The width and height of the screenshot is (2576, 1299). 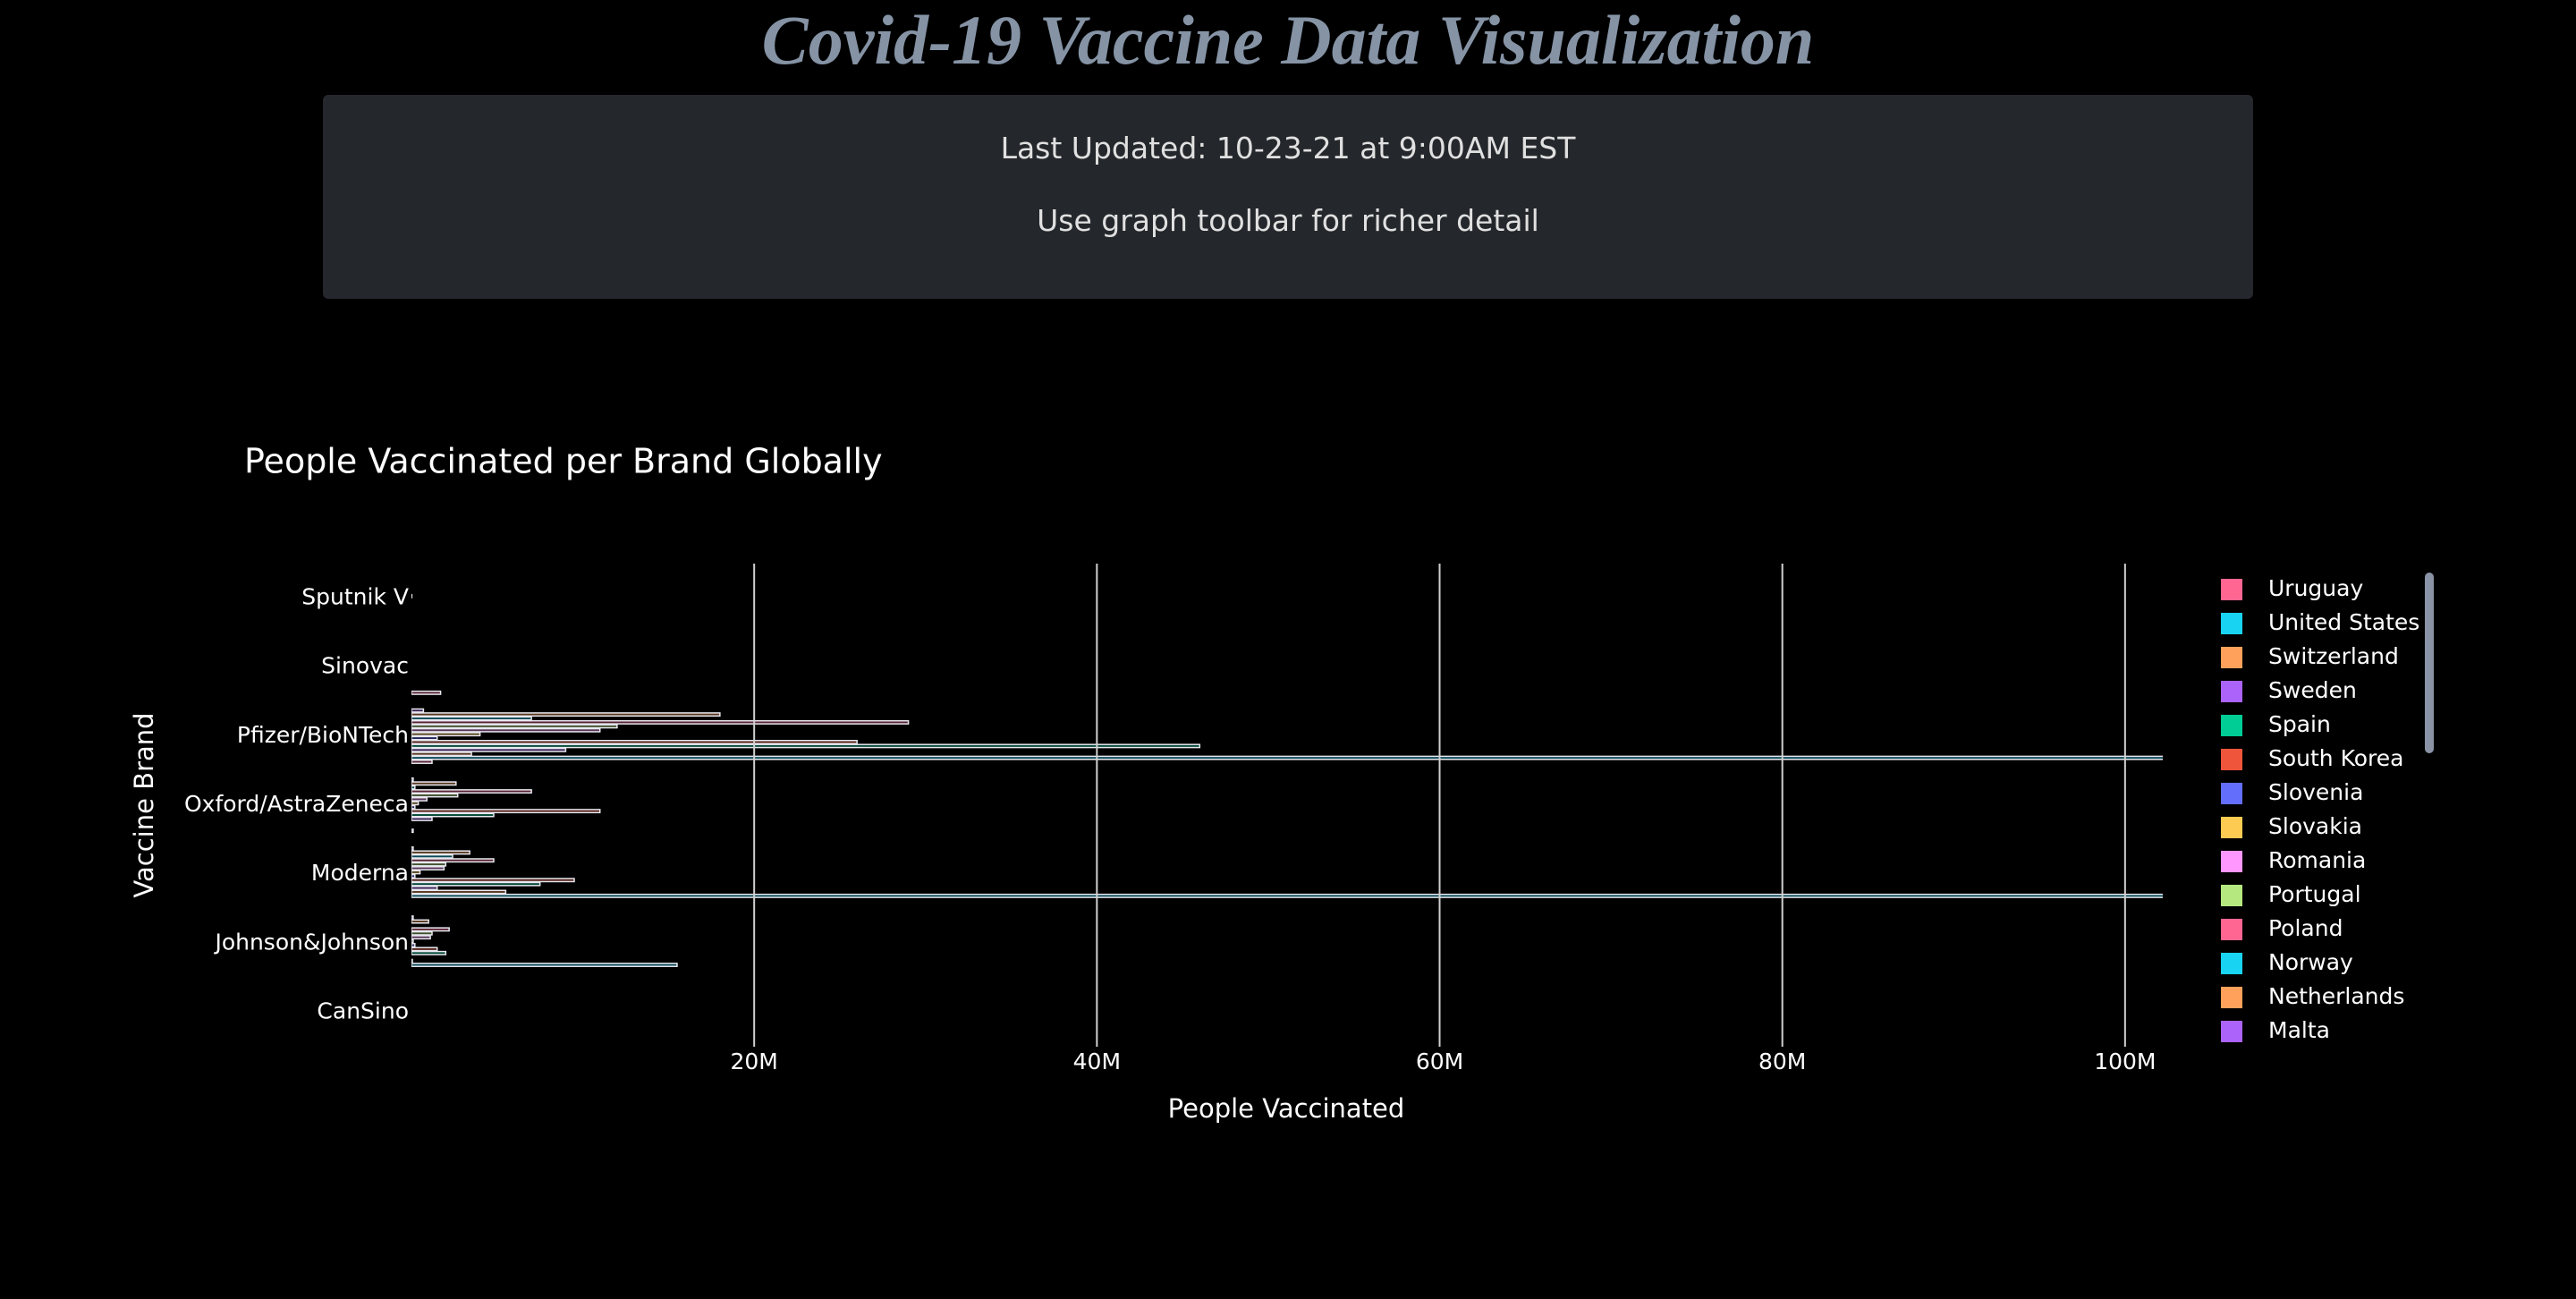 I want to click on legend-item: Poland, so click(x=2282, y=928).